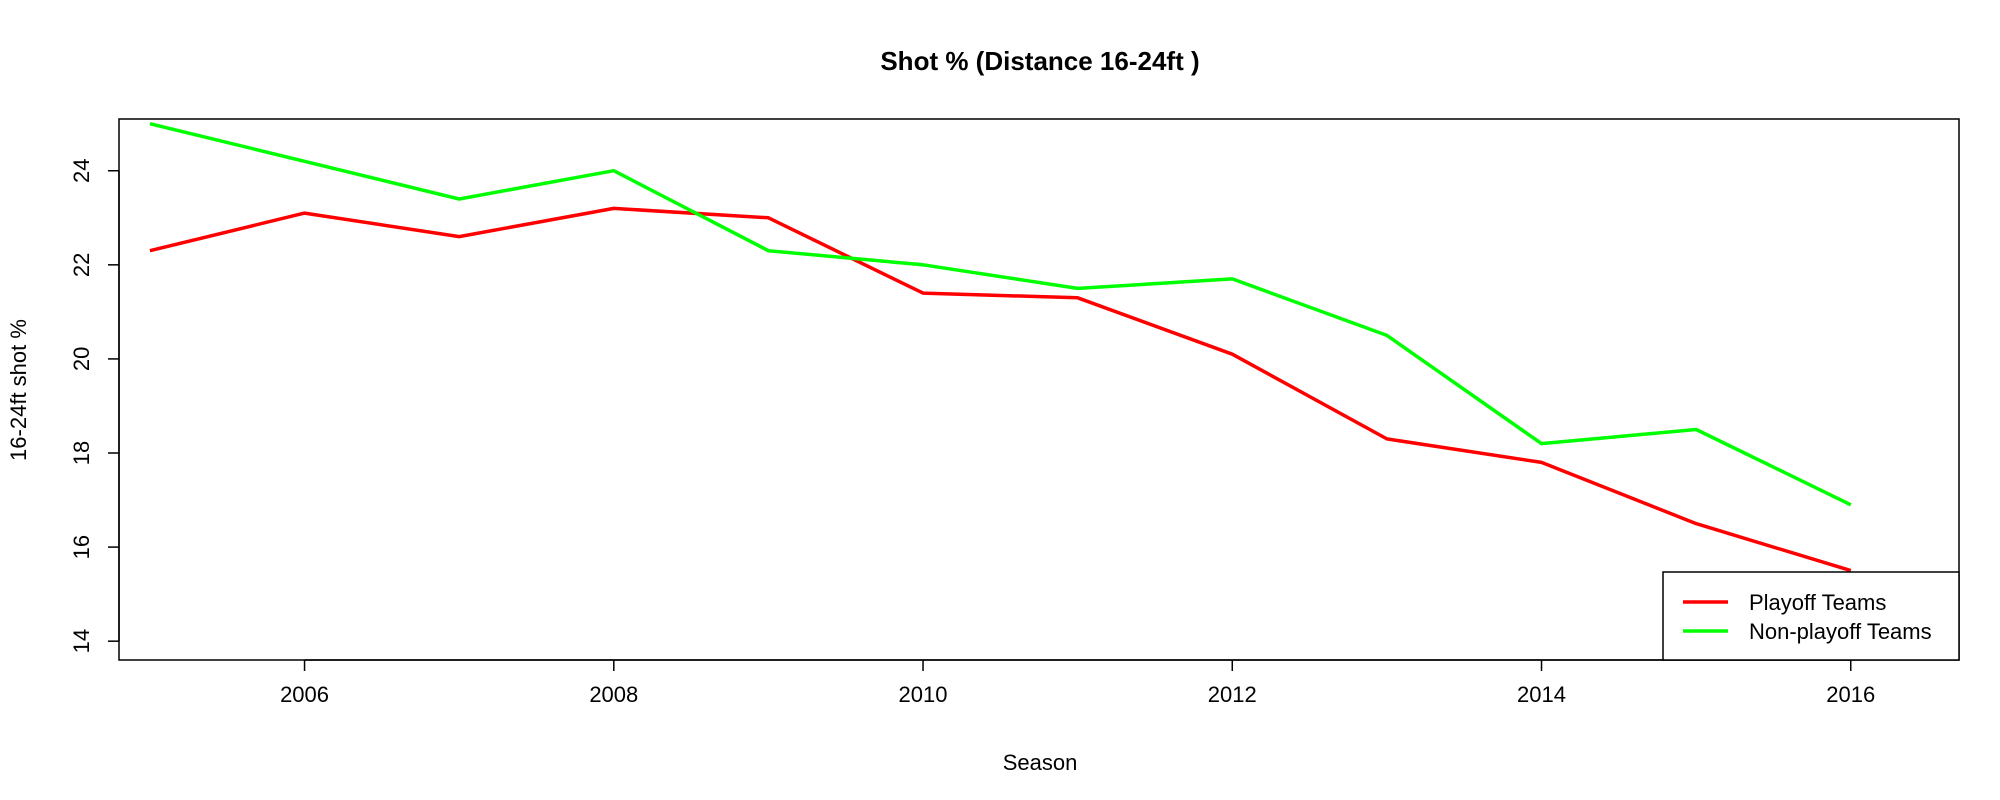  I want to click on y-tick-label: 14, so click(81, 641).